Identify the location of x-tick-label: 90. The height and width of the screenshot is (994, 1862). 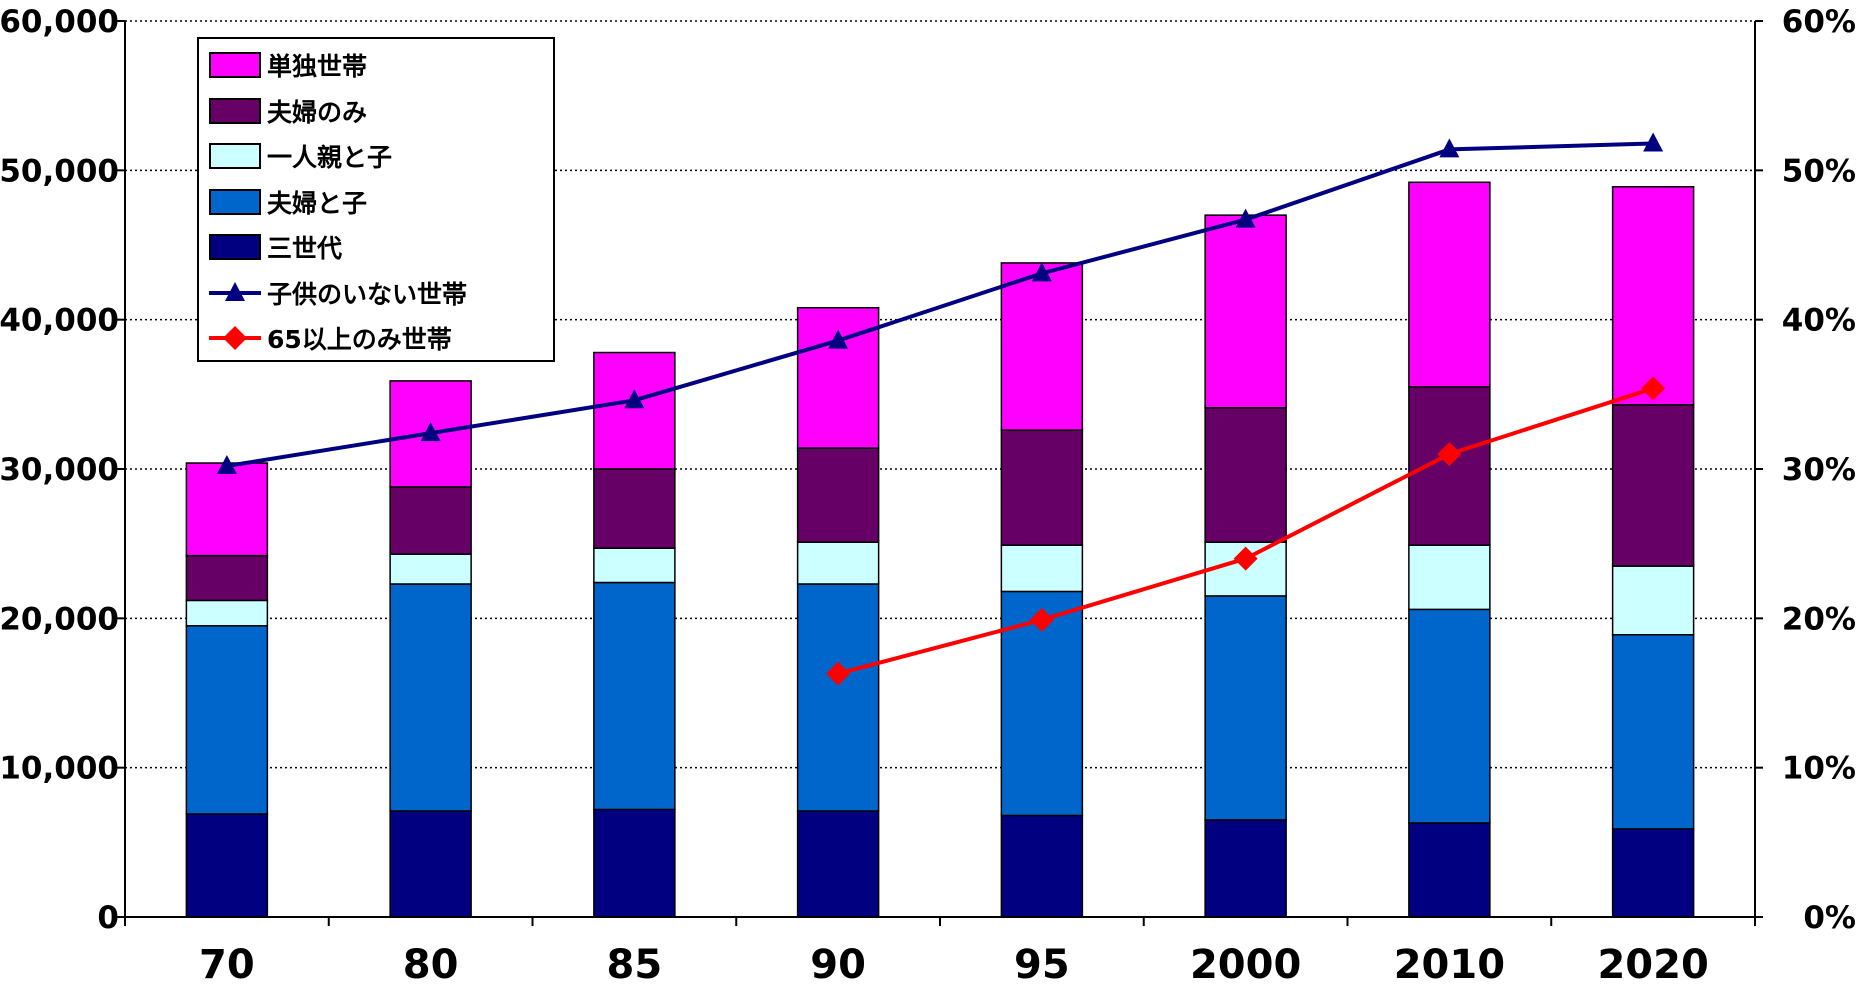
(838, 965).